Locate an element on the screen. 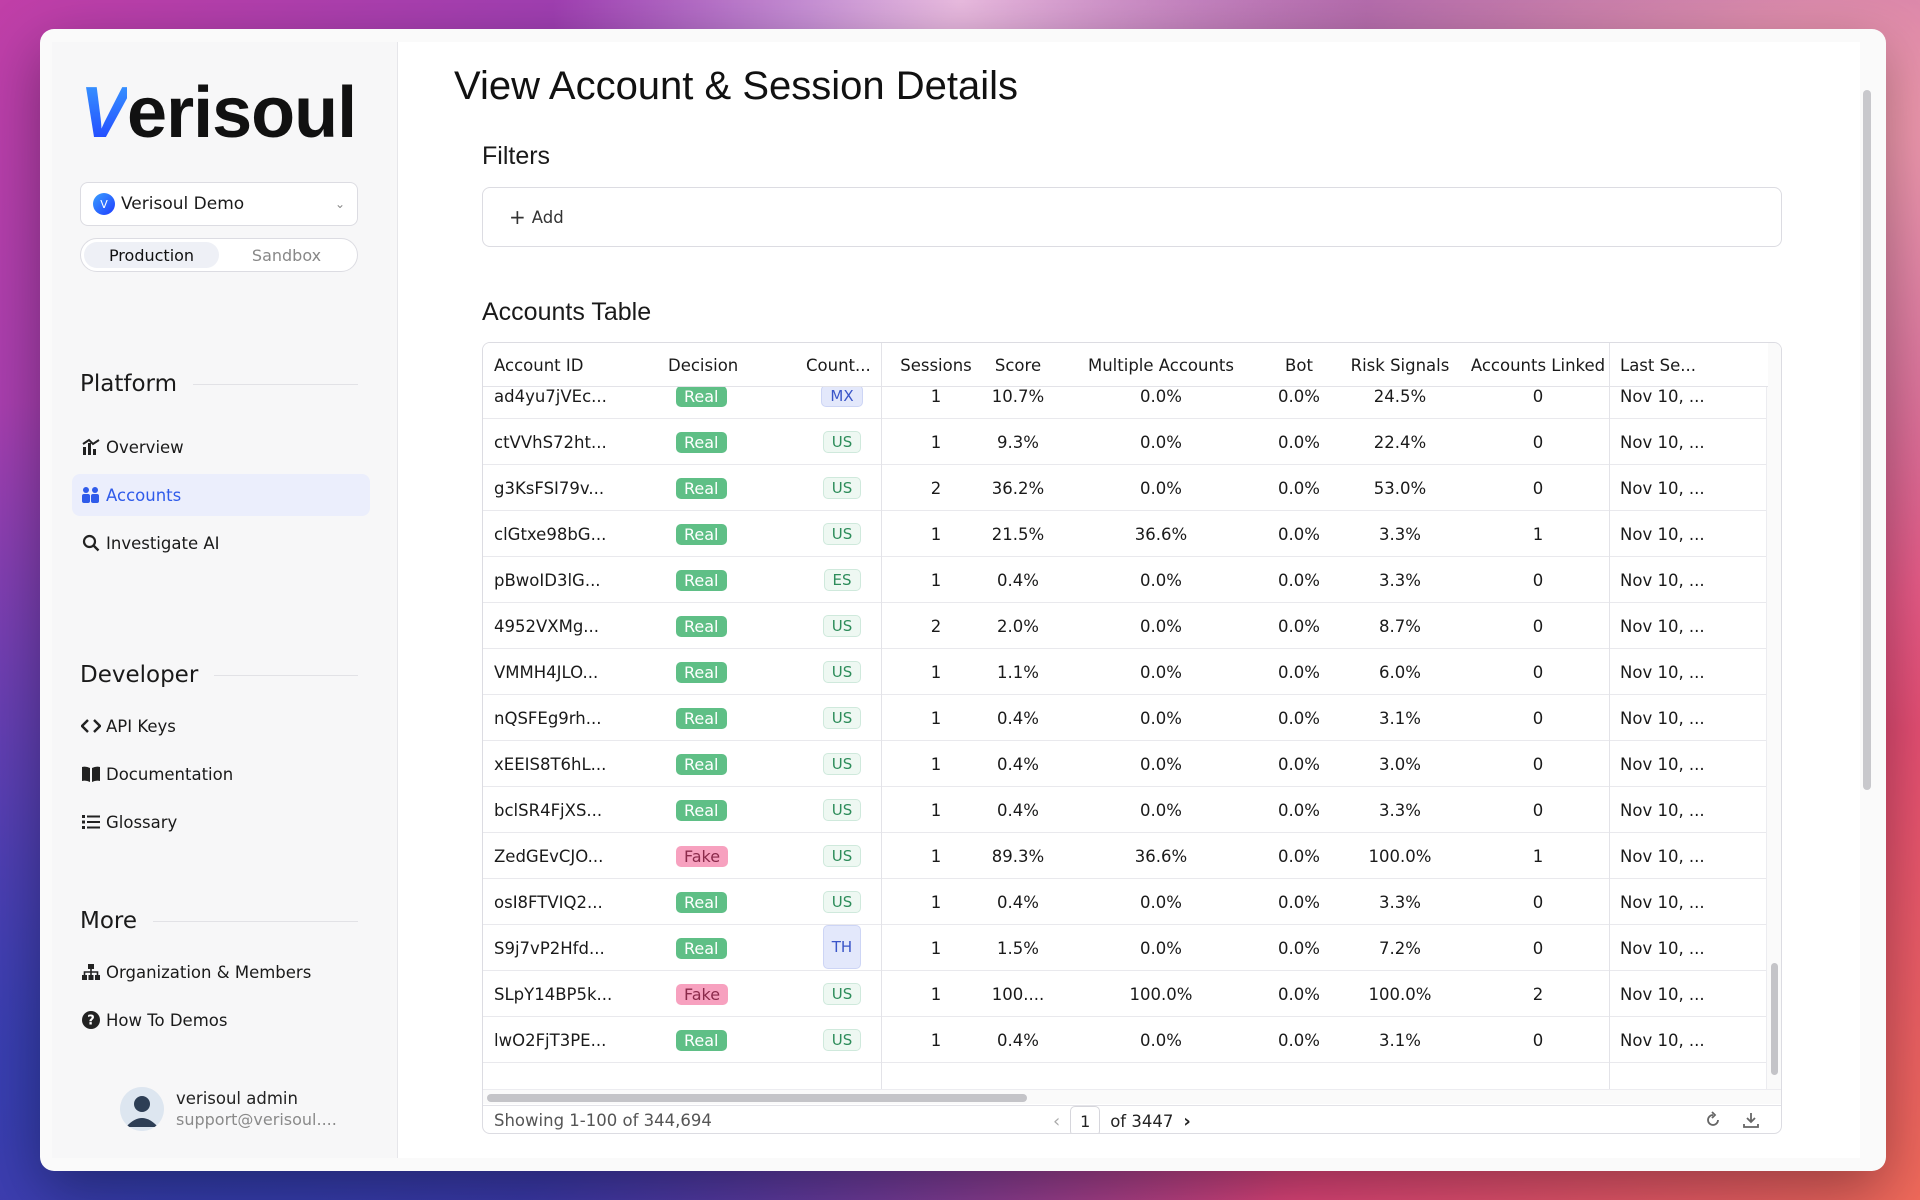 The height and width of the screenshot is (1200, 1920). cell-accounts-linked: 1 is located at coordinates (1538, 856).